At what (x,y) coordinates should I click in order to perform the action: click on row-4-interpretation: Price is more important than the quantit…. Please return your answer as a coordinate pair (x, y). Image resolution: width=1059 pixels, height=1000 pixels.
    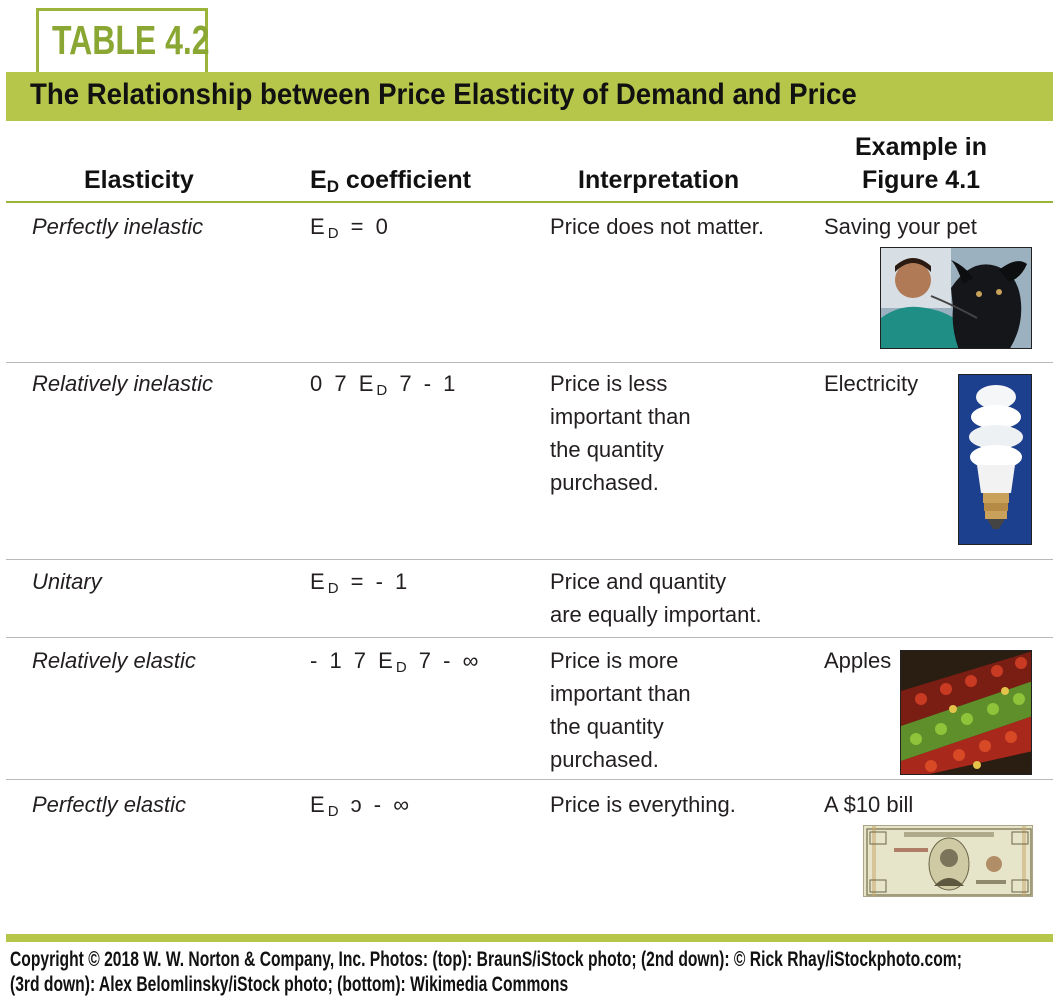
    Looking at the image, I should click on (620, 710).